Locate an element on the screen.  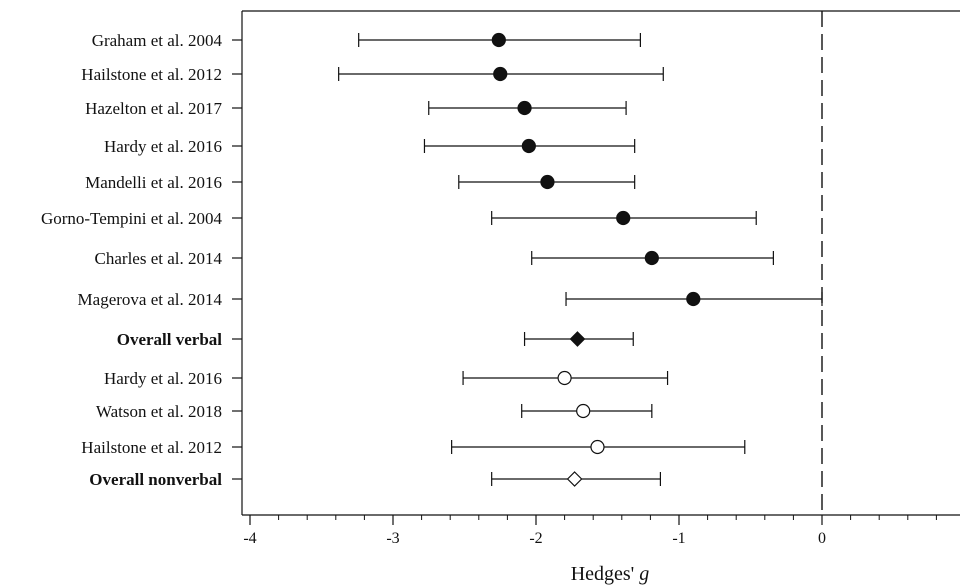
x-minor-ticks is located at coordinates (593, 517).